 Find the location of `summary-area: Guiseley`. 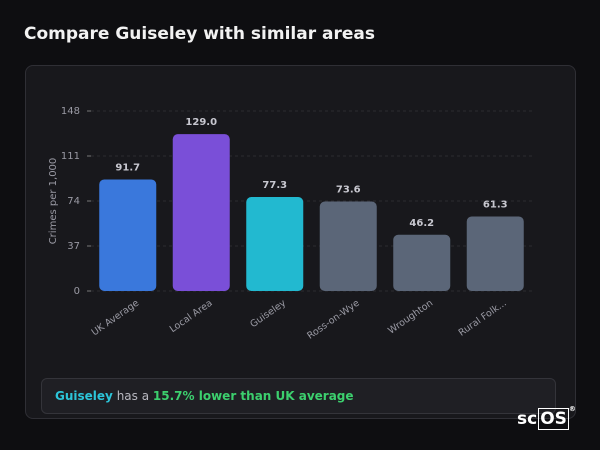

summary-area: Guiseley is located at coordinates (84, 396).